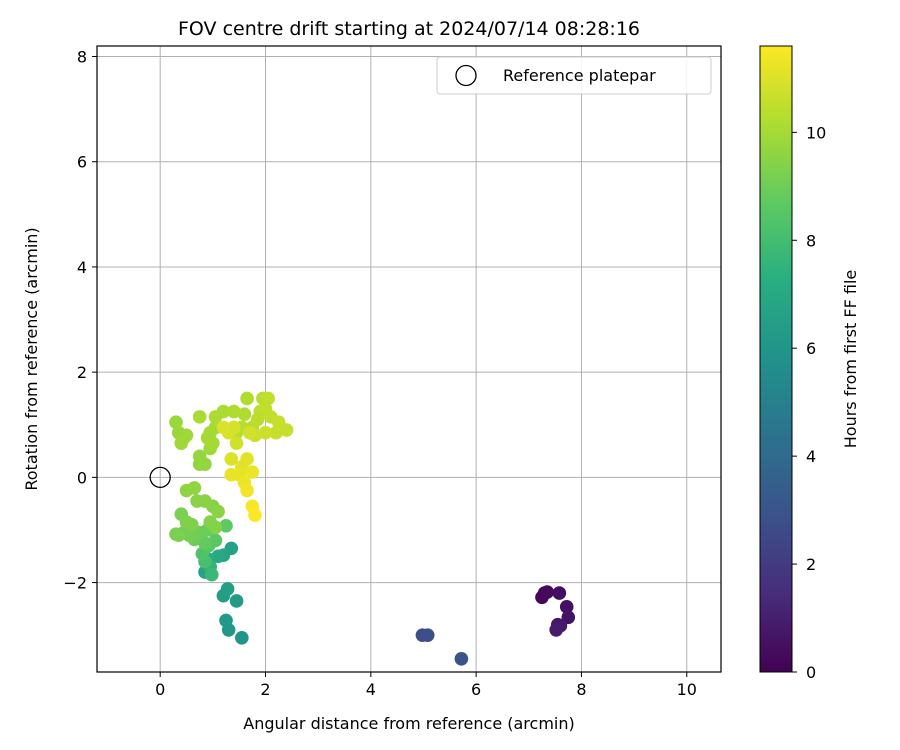 Image resolution: width=900 pixels, height=750 pixels. What do you see at coordinates (476, 689) in the screenshot?
I see `x-tick-label-3: 6` at bounding box center [476, 689].